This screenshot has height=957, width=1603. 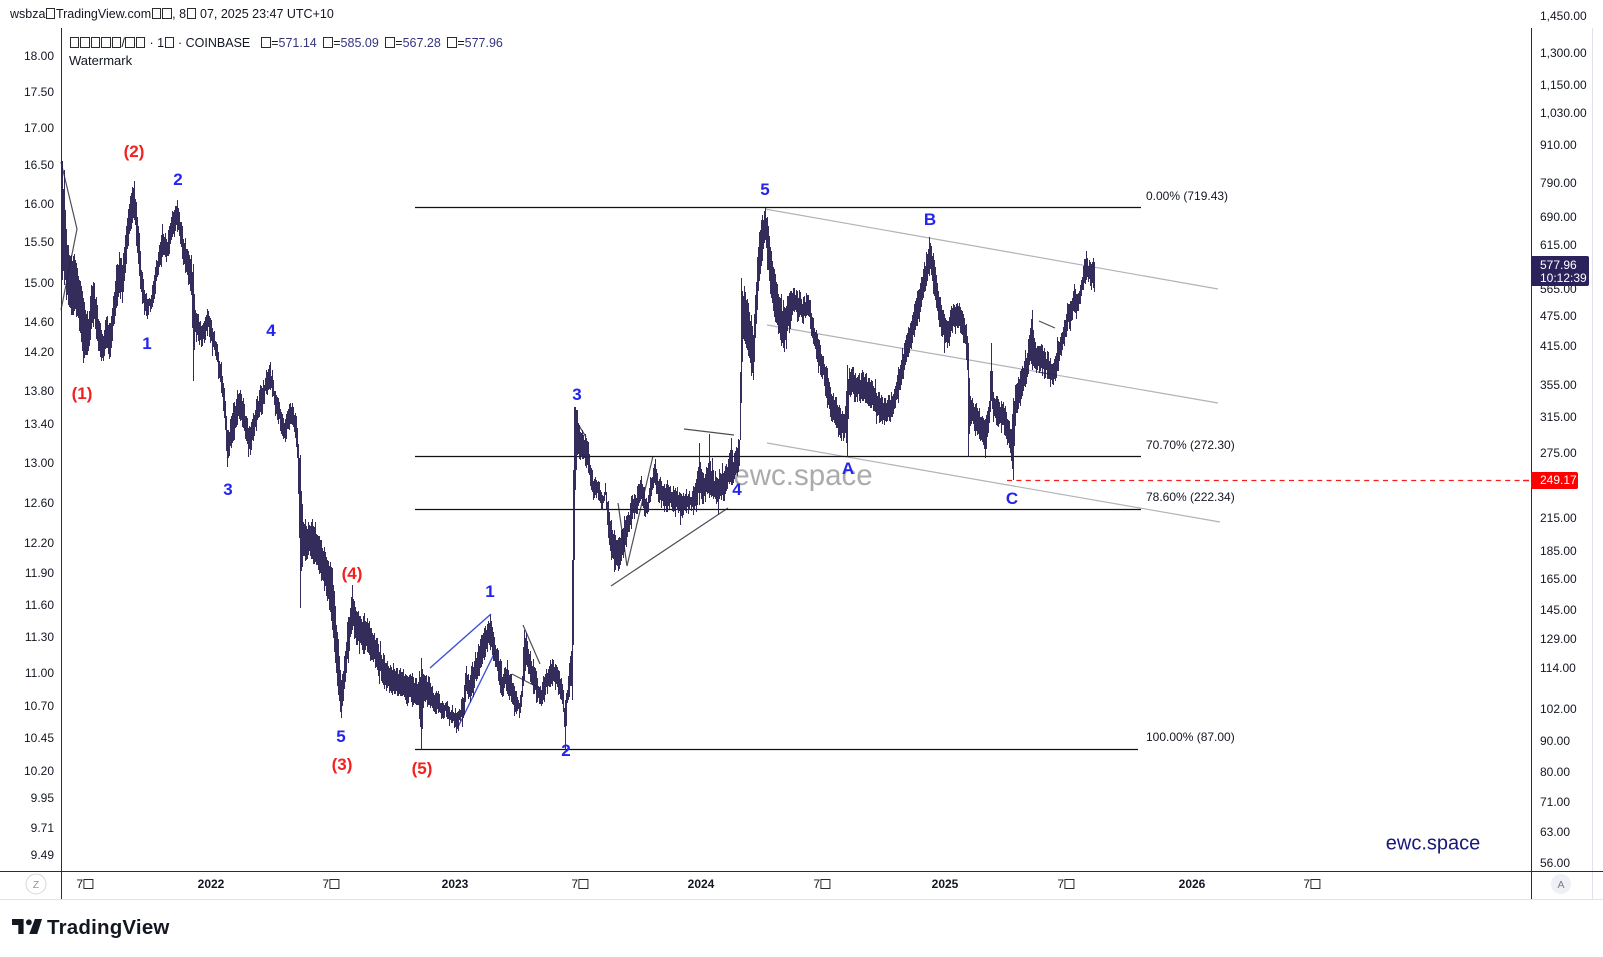 I want to click on svg-text: Z, so click(x=36, y=885).